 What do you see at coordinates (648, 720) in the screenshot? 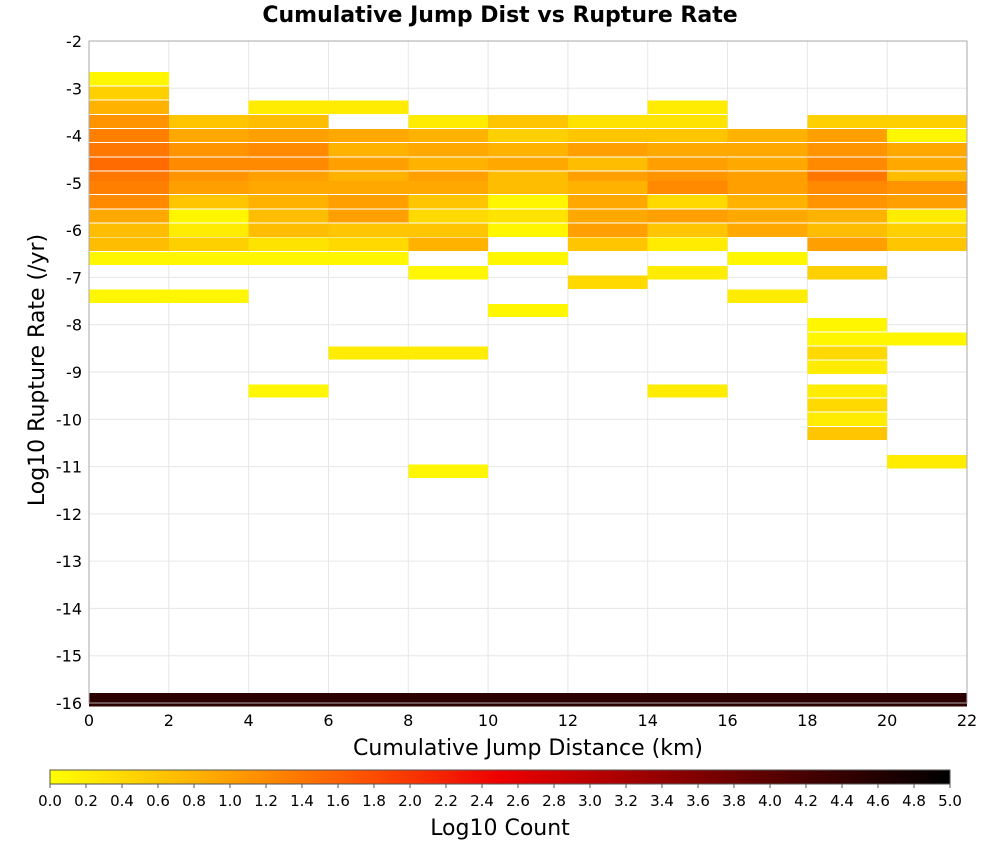
I see `x-tick-label: 14` at bounding box center [648, 720].